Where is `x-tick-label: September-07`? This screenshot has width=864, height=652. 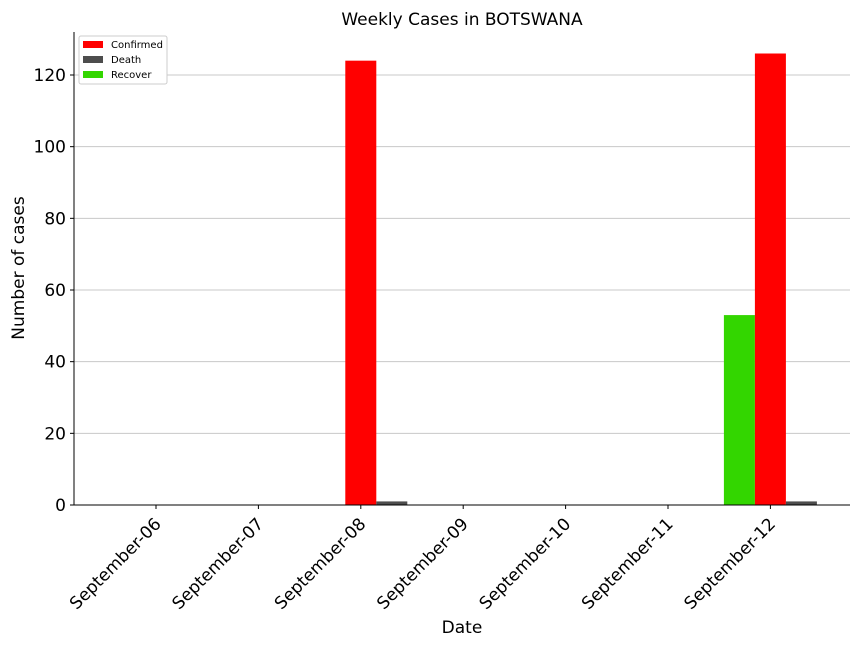
x-tick-label: September-07 is located at coordinates (217, 563).